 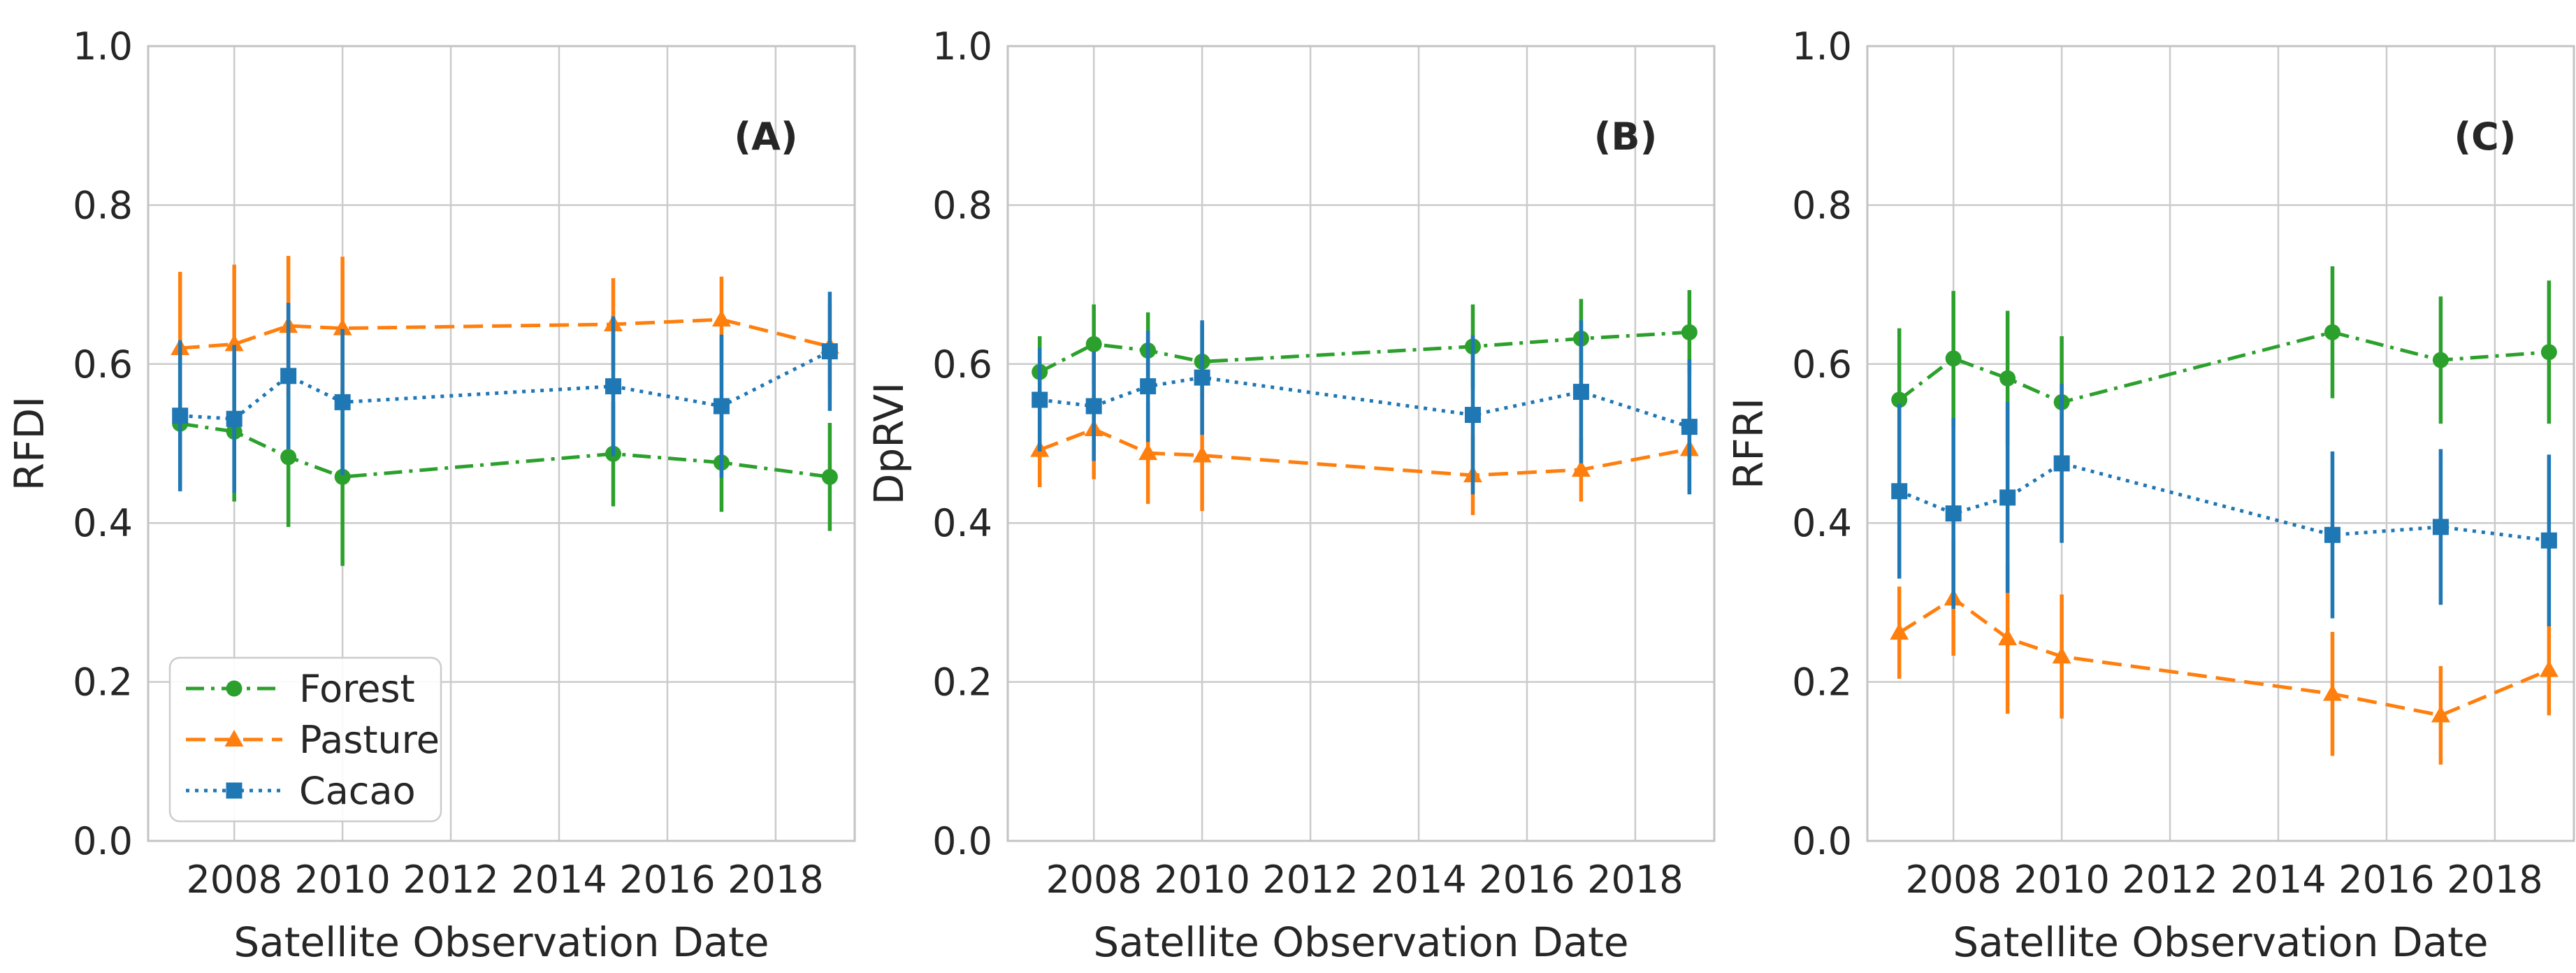 I want to click on x-tick-label: 2016, so click(x=667, y=880).